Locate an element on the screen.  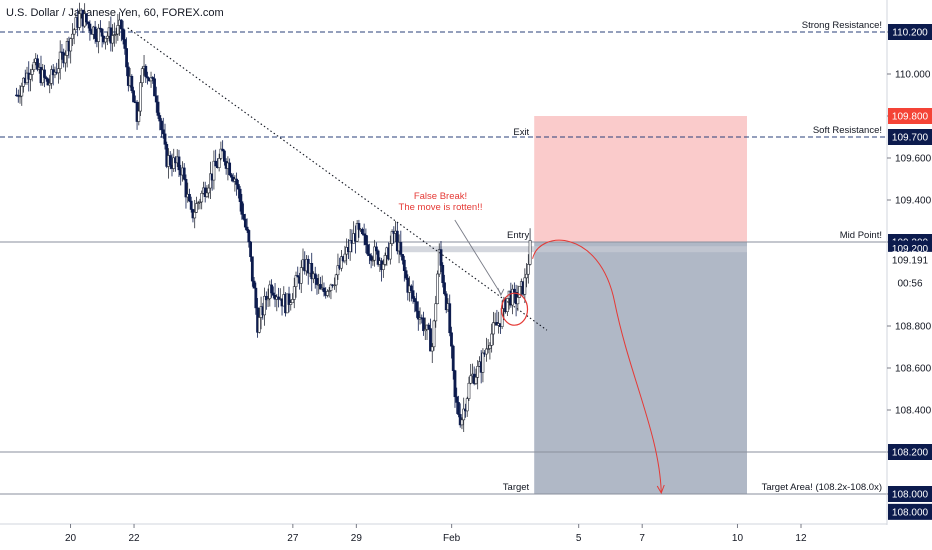
x-tick-label: 29 is located at coordinates (357, 538).